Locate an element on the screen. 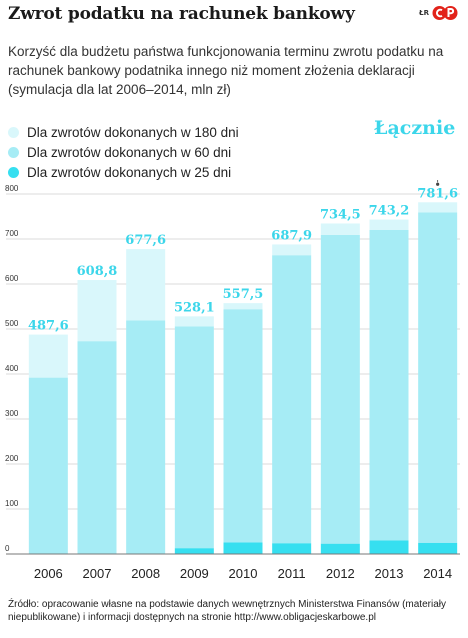  y-tick-label: 200 is located at coordinates (12, 458).